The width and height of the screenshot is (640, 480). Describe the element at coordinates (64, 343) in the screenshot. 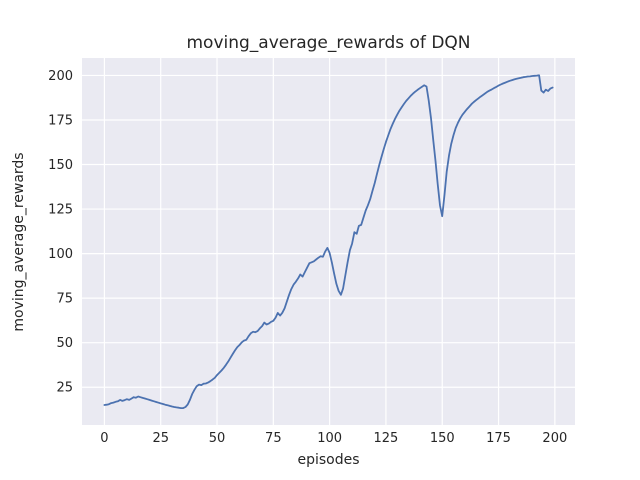

I see `y-tick-label: 50` at that location.